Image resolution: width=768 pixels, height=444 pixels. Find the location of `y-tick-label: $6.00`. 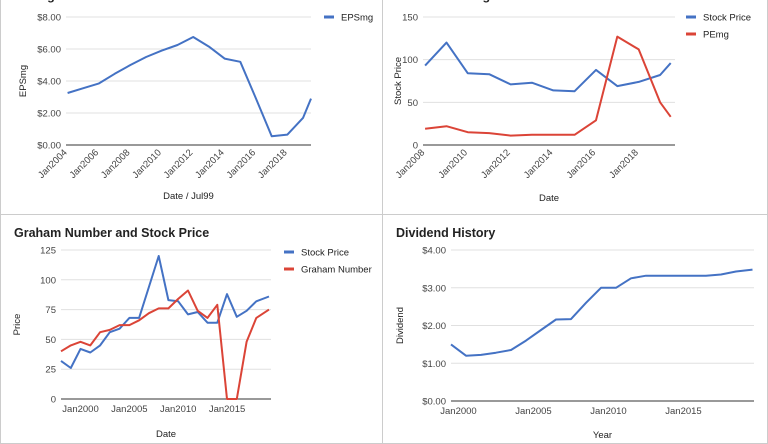

y-tick-label: $6.00 is located at coordinates (49, 50).